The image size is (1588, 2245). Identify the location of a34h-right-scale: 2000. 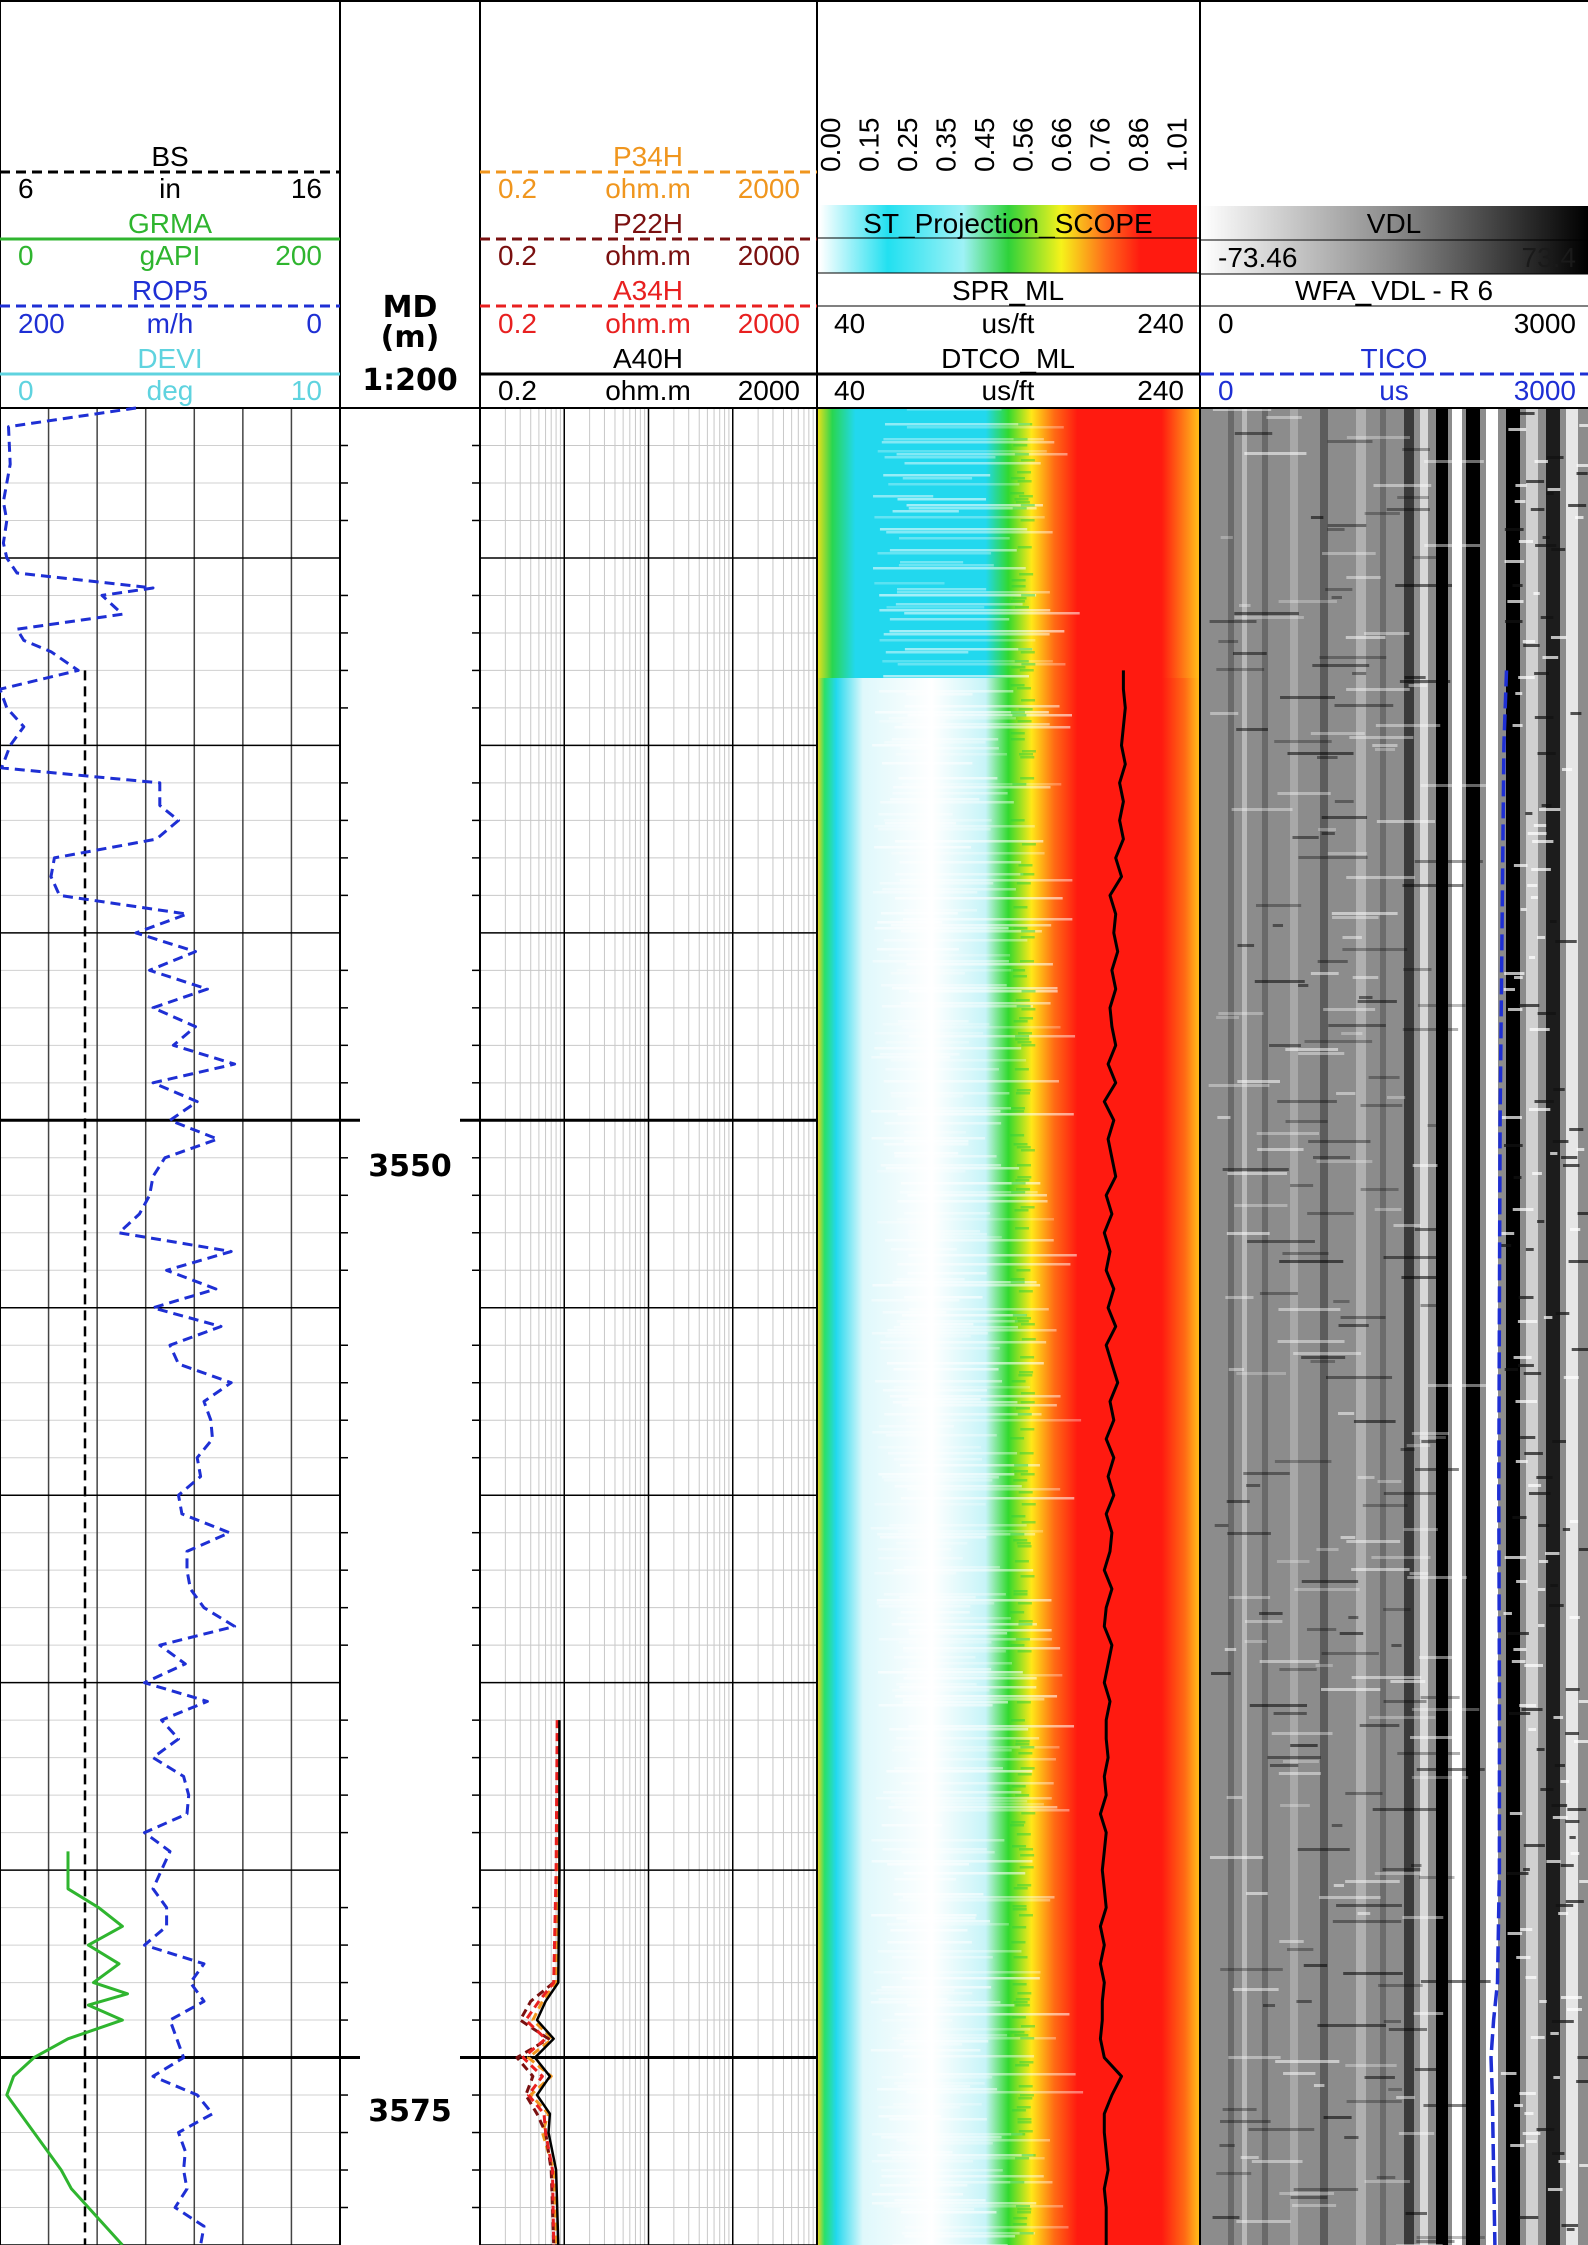
(769, 323).